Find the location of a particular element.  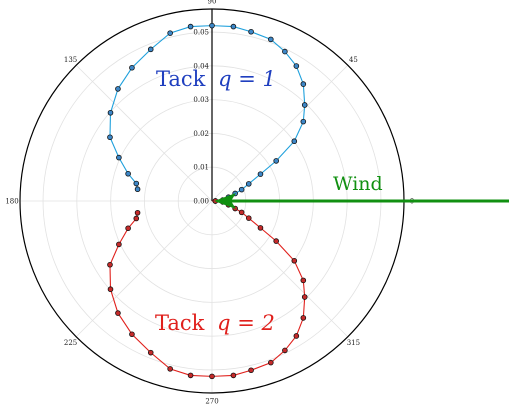

radial-tick-label: 0.05 is located at coordinates (201, 33).